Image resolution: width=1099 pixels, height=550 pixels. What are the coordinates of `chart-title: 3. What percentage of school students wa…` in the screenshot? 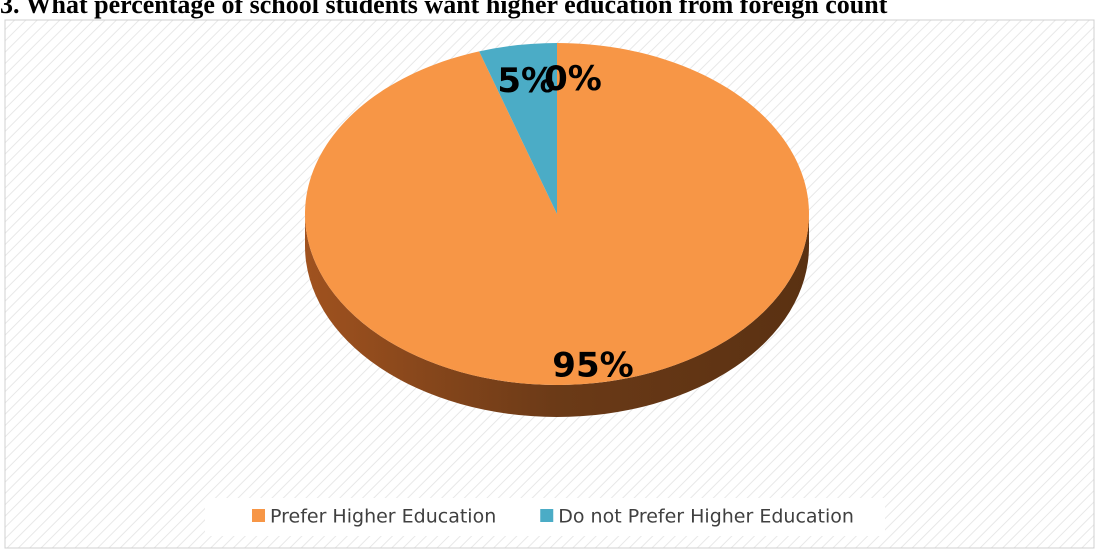 It's located at (444, 9).